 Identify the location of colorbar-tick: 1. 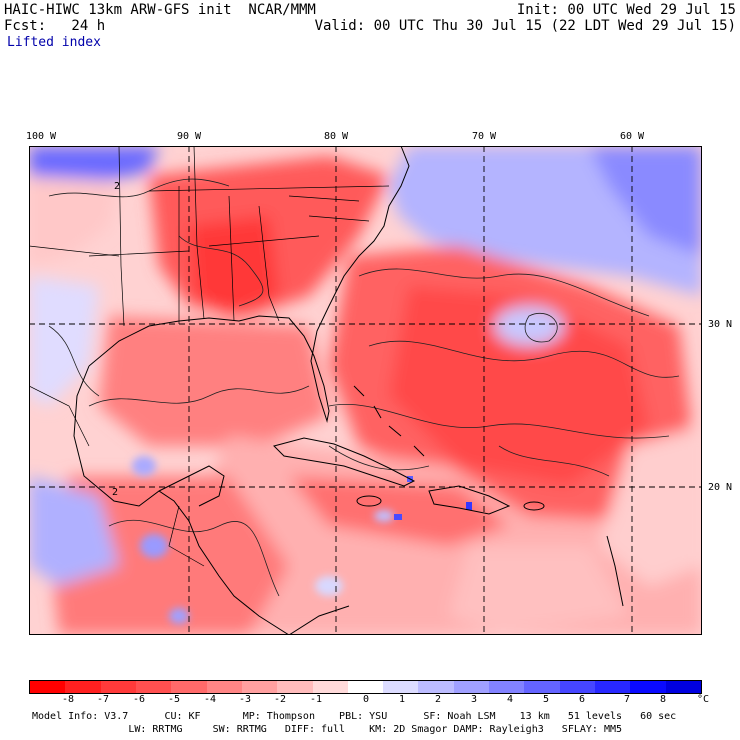
(402, 699).